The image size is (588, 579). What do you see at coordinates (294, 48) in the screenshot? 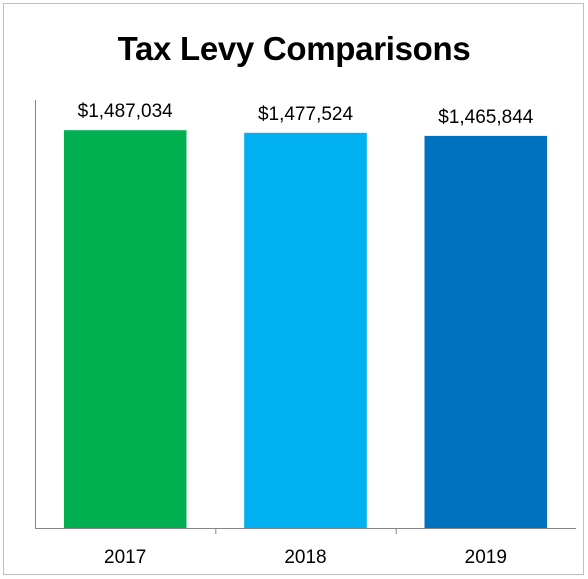
I see `chart-title: Tax Levy Comparisons` at bounding box center [294, 48].